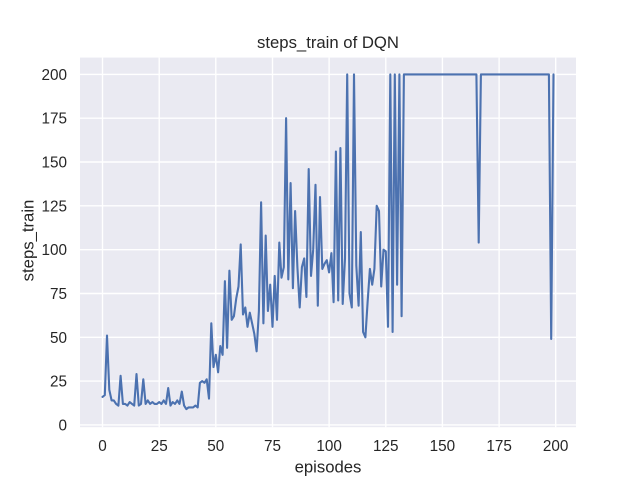 This screenshot has width=640, height=480. I want to click on svg-text: episodes, so click(328, 467).